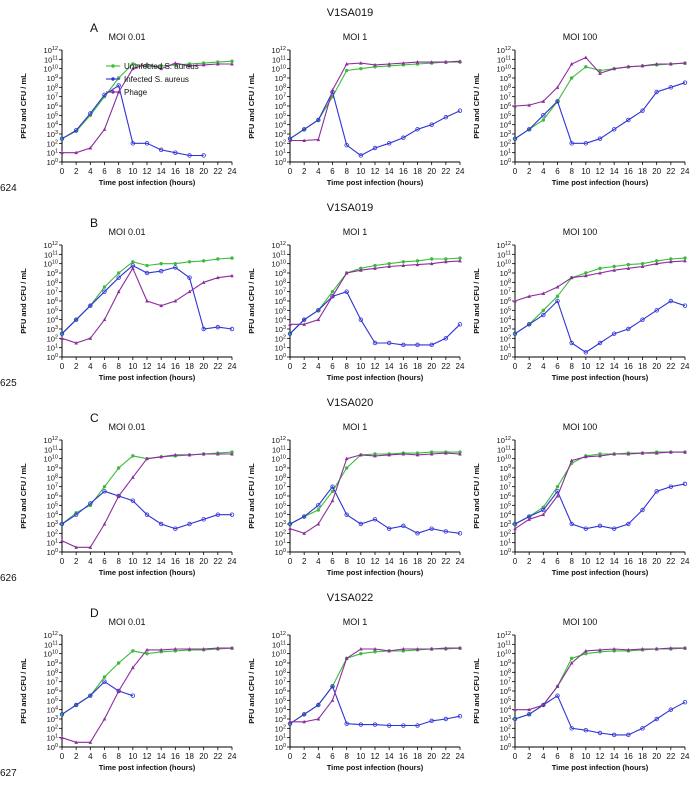 This screenshot has width=700, height=800. I want to click on legend-label-uninfected: Uninfected S. aureus, so click(161, 66).